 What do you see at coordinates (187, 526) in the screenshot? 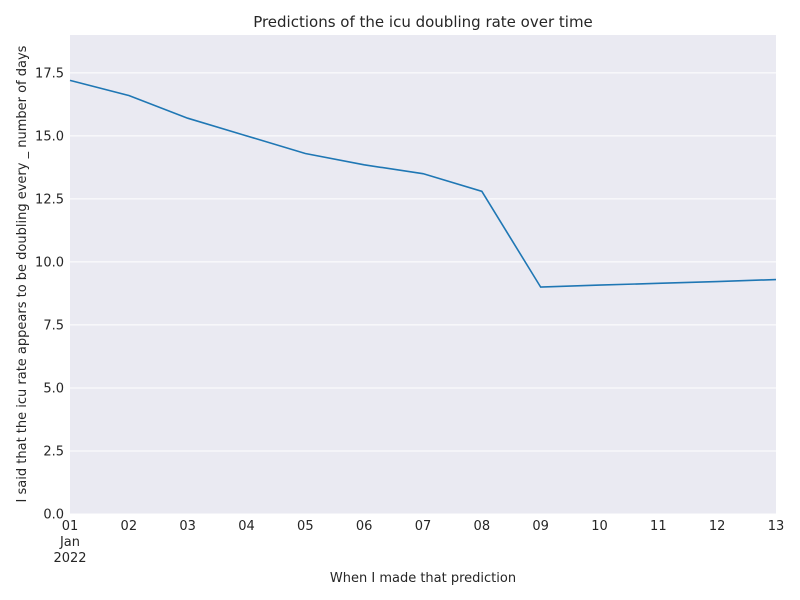
I see `x-tick-label: 03` at bounding box center [187, 526].